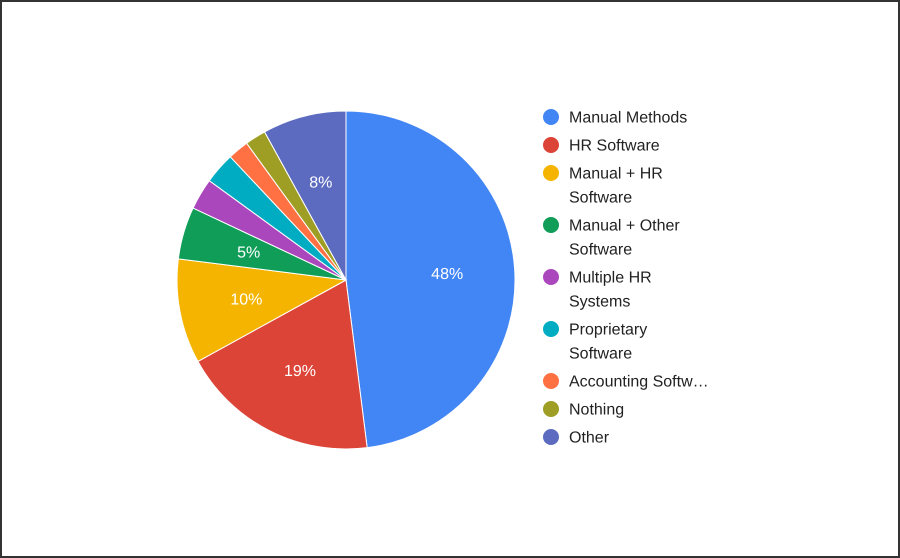 The width and height of the screenshot is (900, 558). What do you see at coordinates (246, 300) in the screenshot?
I see `data-label: 10%` at bounding box center [246, 300].